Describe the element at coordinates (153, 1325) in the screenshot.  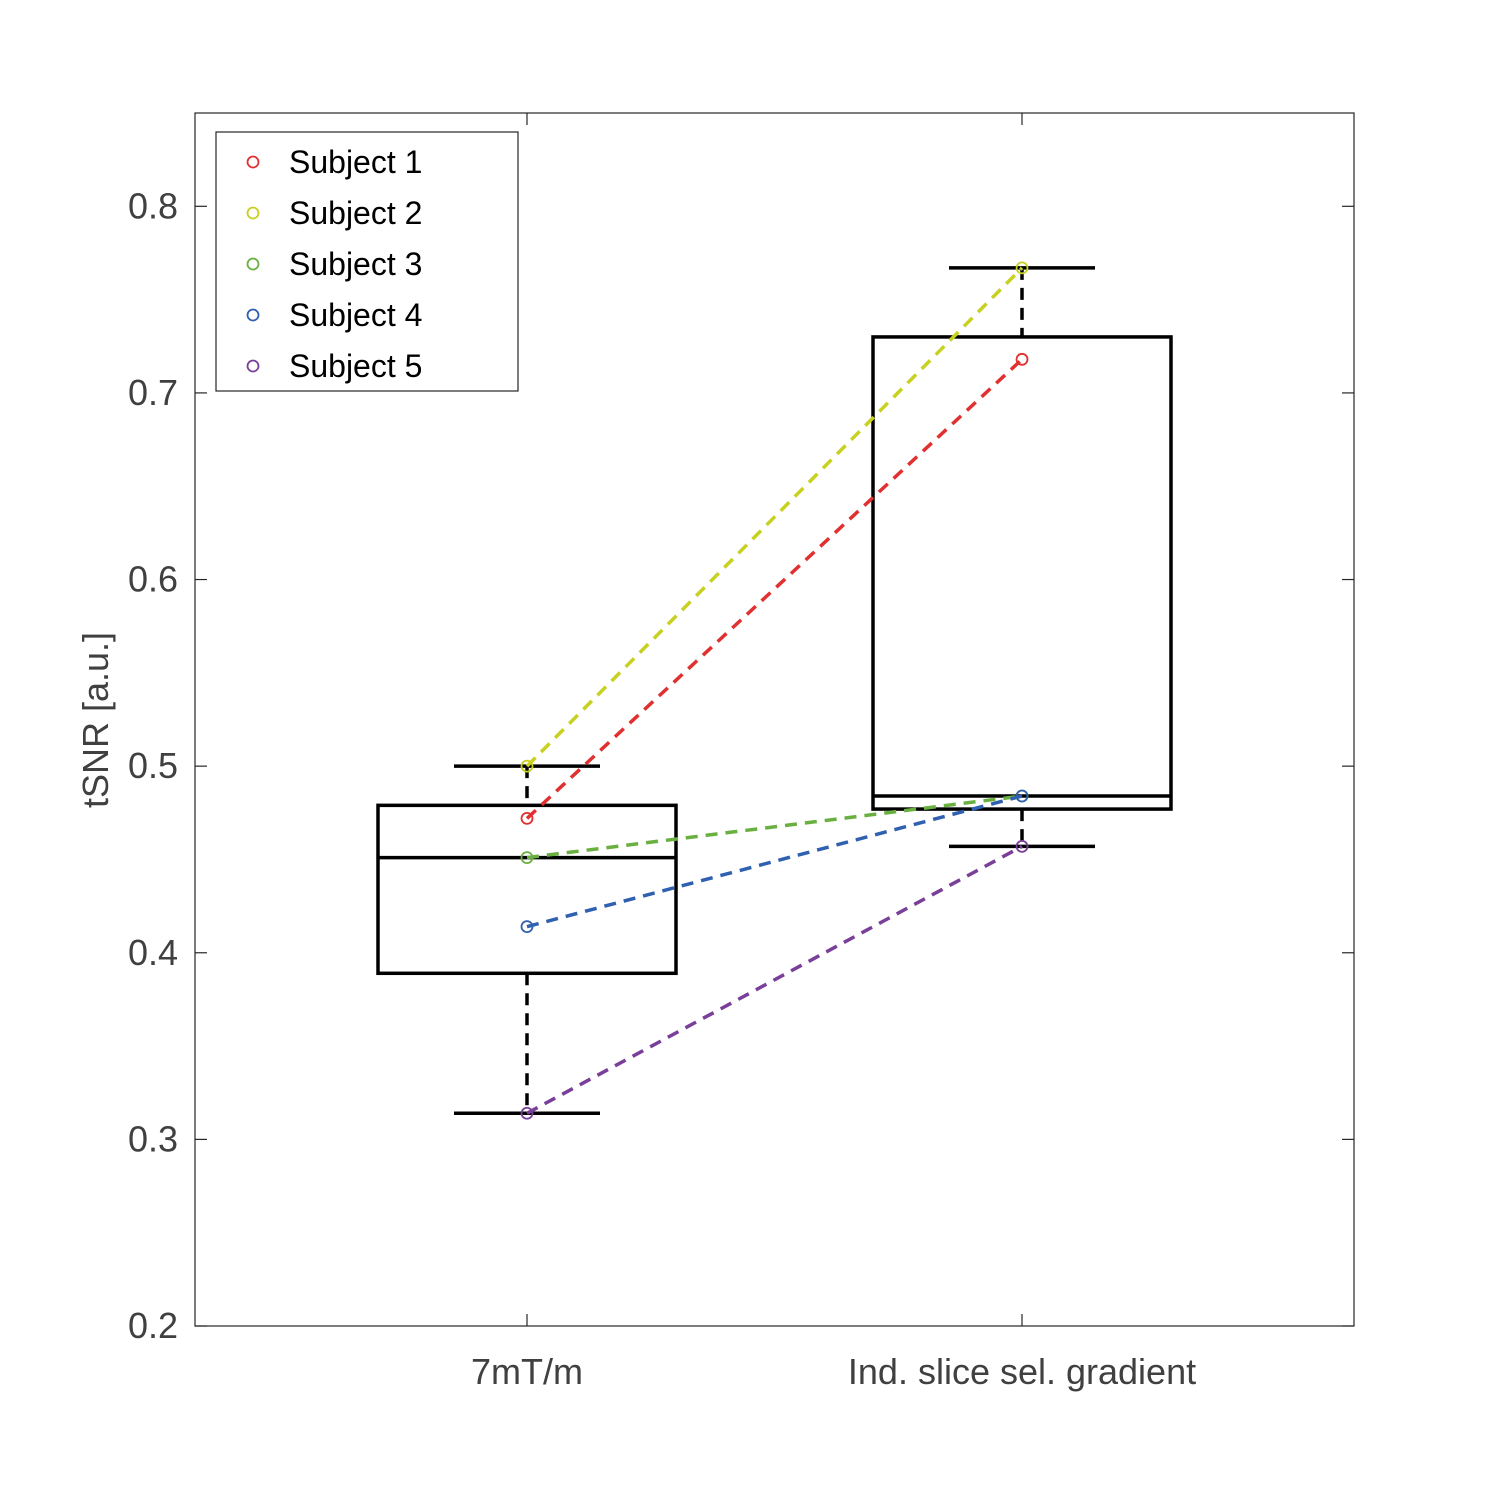
I see `y-tick-label: 0.2` at that location.